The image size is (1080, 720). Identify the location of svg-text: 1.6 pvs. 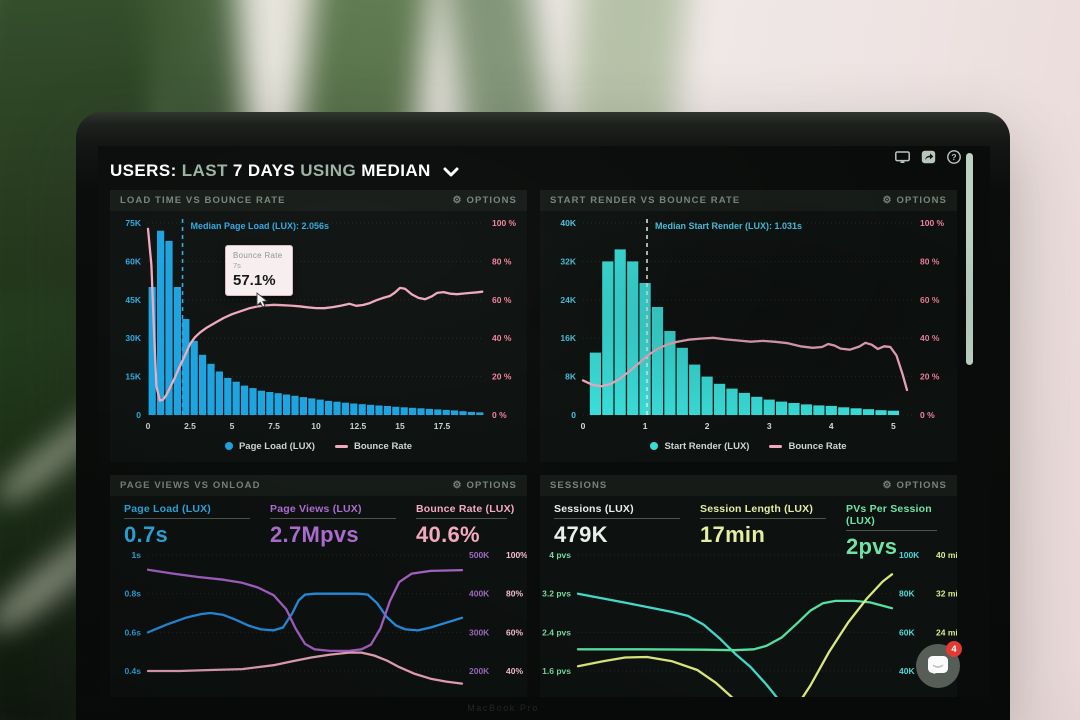
(556, 671).